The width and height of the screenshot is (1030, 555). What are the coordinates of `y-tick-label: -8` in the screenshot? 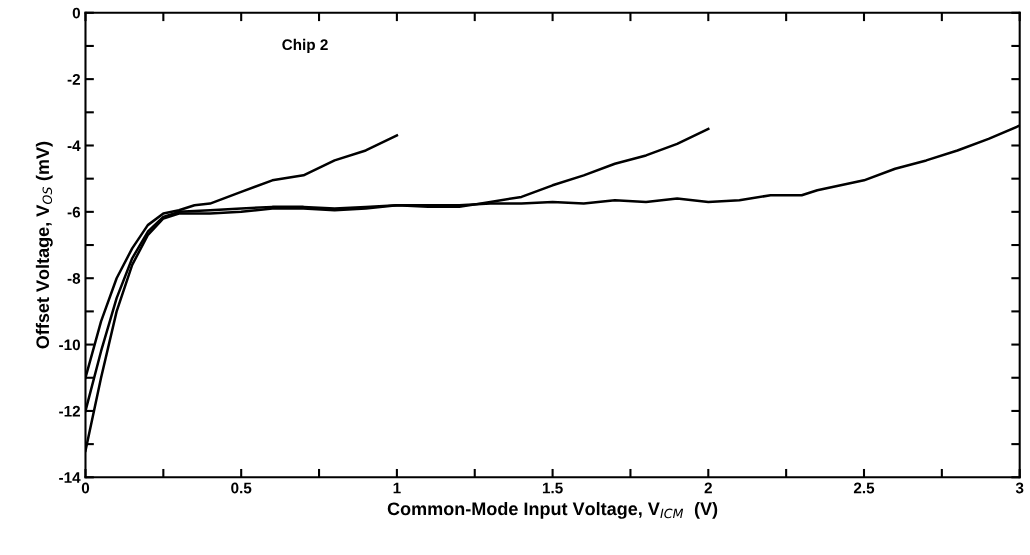 It's located at (74, 278).